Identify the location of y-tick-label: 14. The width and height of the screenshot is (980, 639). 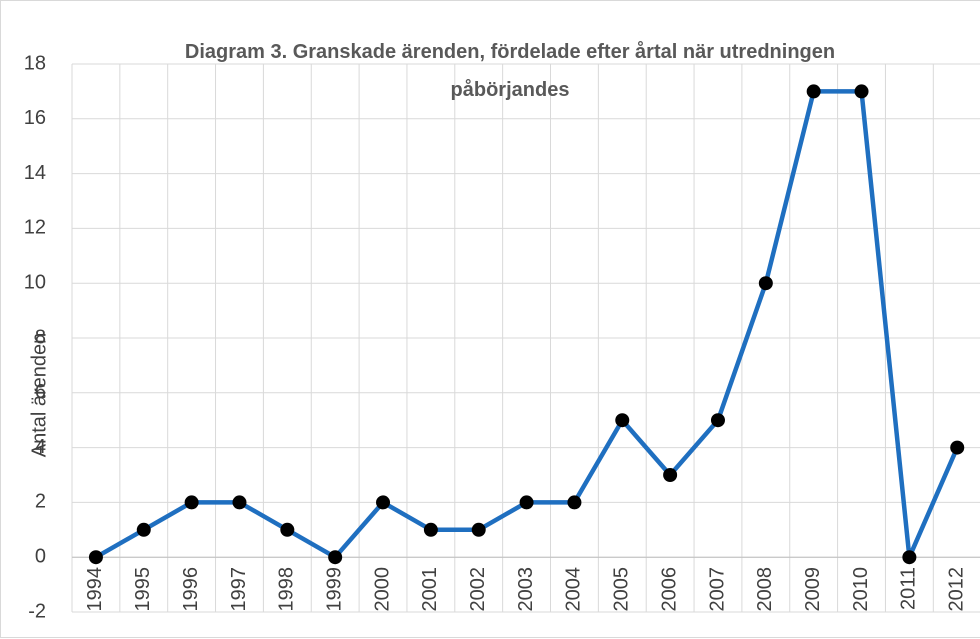
(35, 173).